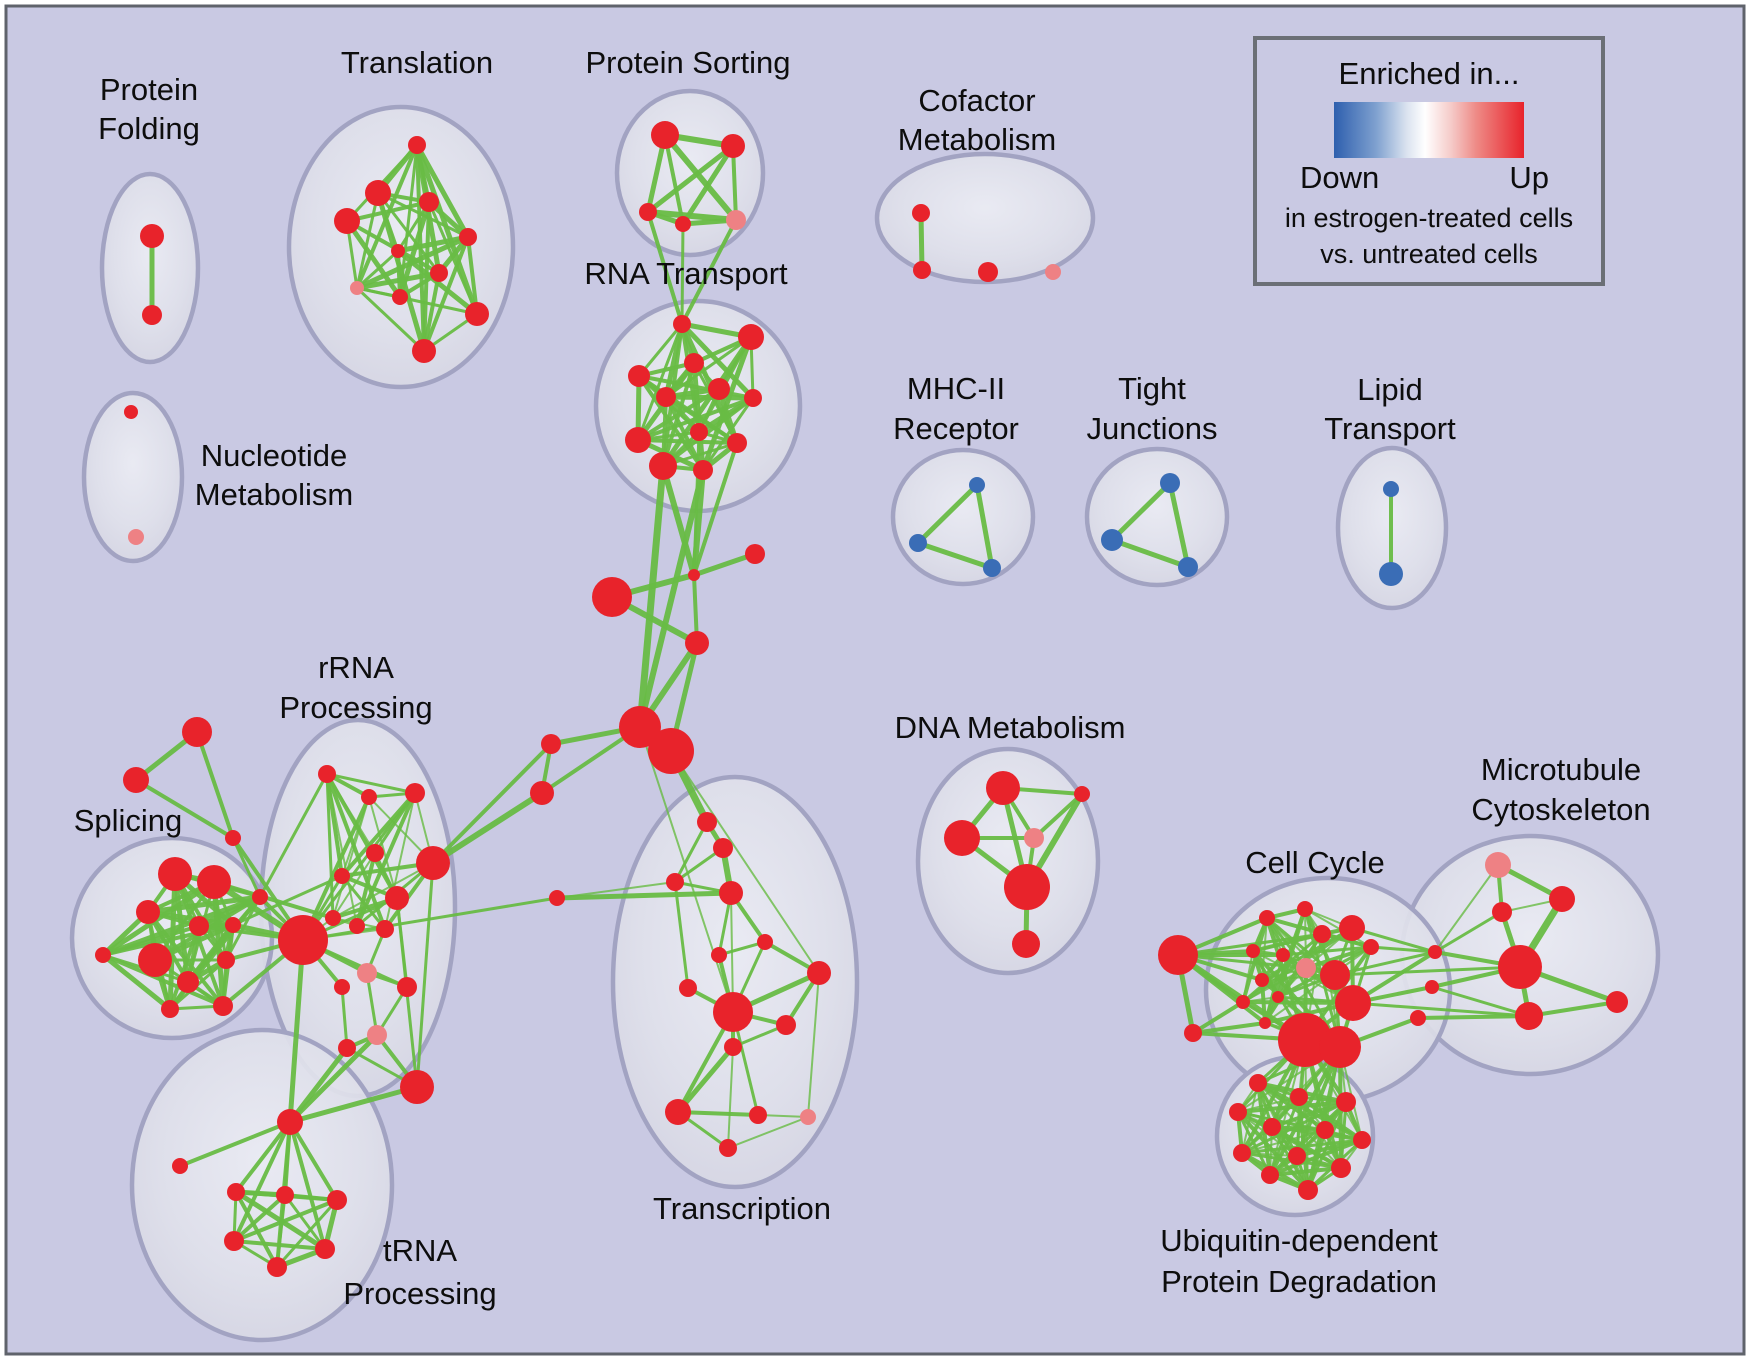 Image resolution: width=1750 pixels, height=1360 pixels. I want to click on cluster-label-rrna-processing: rRNA, so click(356, 667).